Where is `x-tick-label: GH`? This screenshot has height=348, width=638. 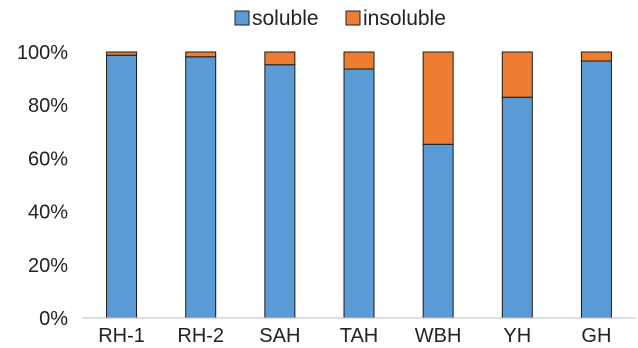 x-tick-label: GH is located at coordinates (596, 336).